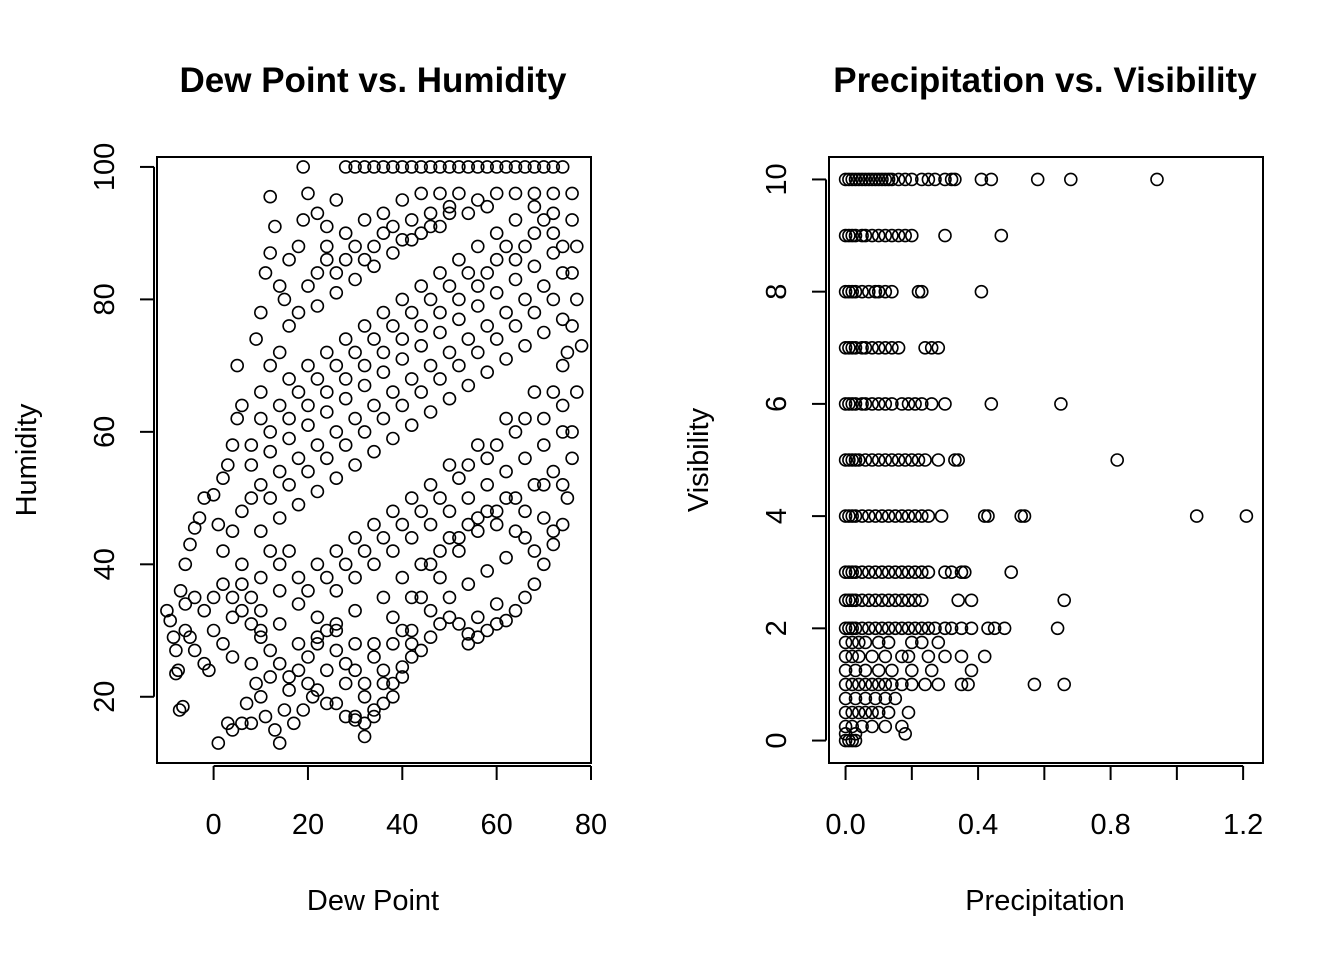 The width and height of the screenshot is (1344, 960). I want to click on y-tick-label: 60, so click(105, 432).